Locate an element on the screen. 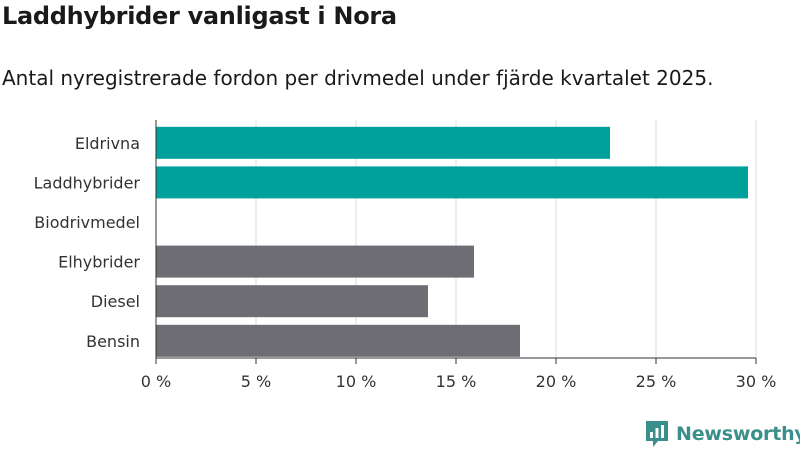 This screenshot has width=800, height=450. x-tick-label: 25 % is located at coordinates (656, 381).